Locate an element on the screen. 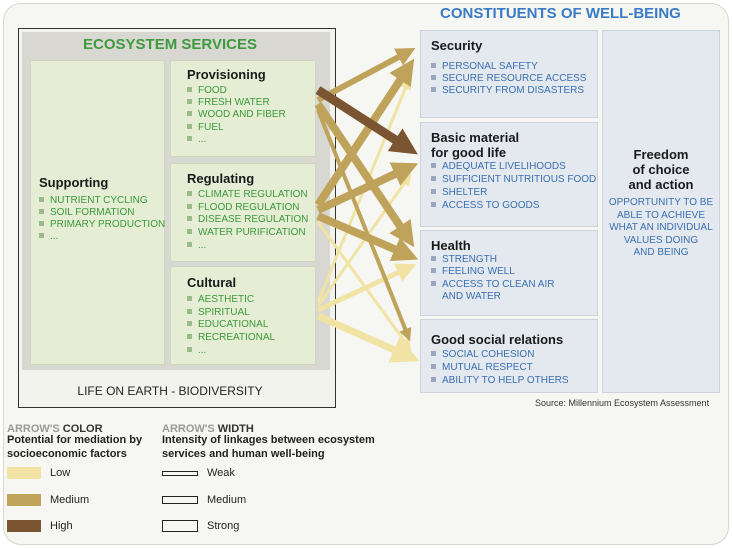 This screenshot has width=732, height=548. heading-line: of choice is located at coordinates (661, 169).